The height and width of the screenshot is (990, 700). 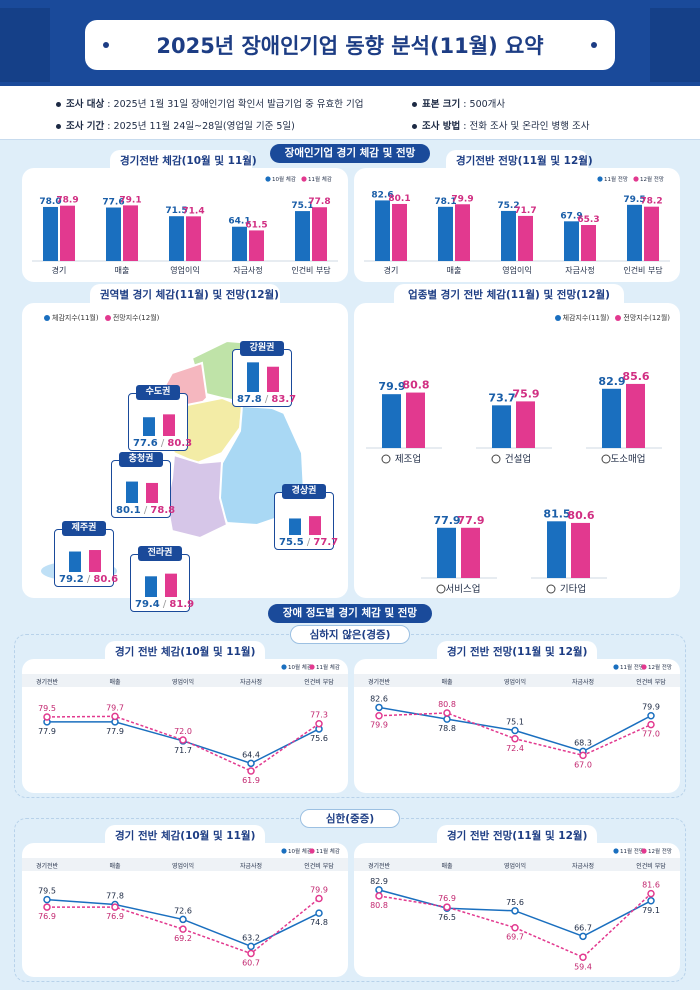 What do you see at coordinates (251, 754) in the screenshot?
I see `line-label-a-3: 64.4` at bounding box center [251, 754].